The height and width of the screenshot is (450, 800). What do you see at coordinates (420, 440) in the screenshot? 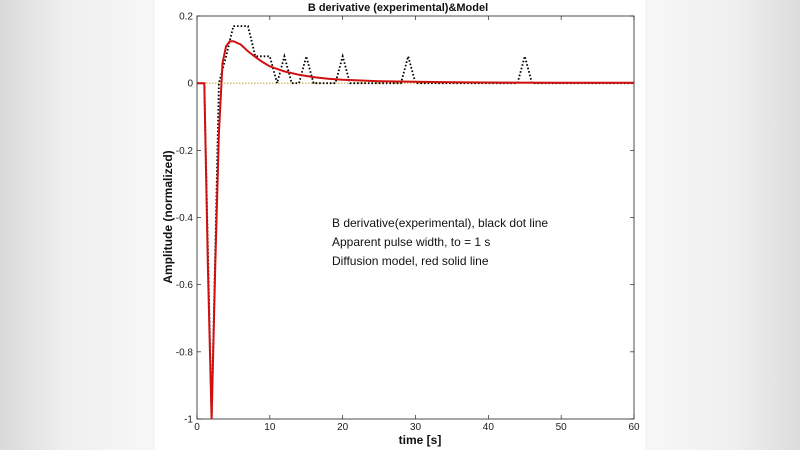
I see `x-axis-title: time [s]` at bounding box center [420, 440].